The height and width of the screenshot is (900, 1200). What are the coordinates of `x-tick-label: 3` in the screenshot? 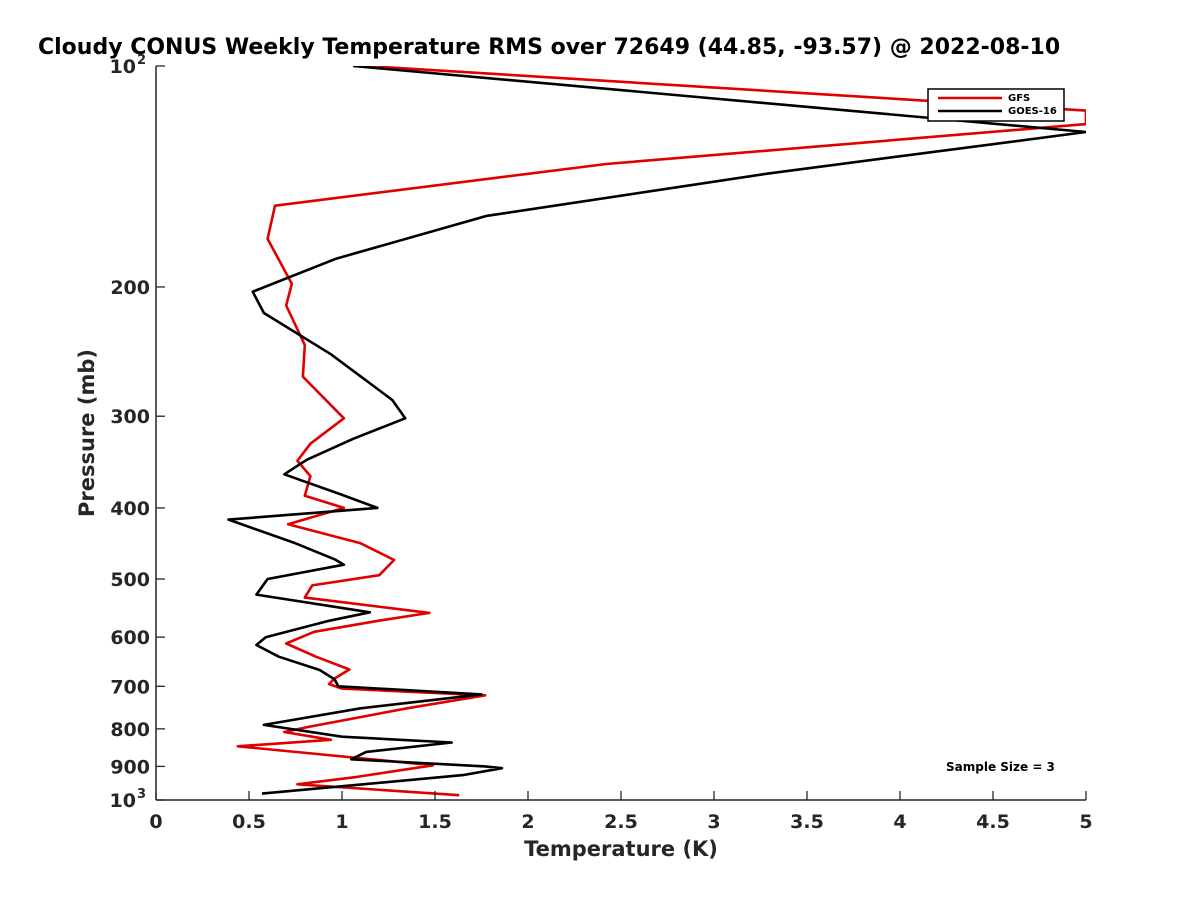 It's located at (713, 822).